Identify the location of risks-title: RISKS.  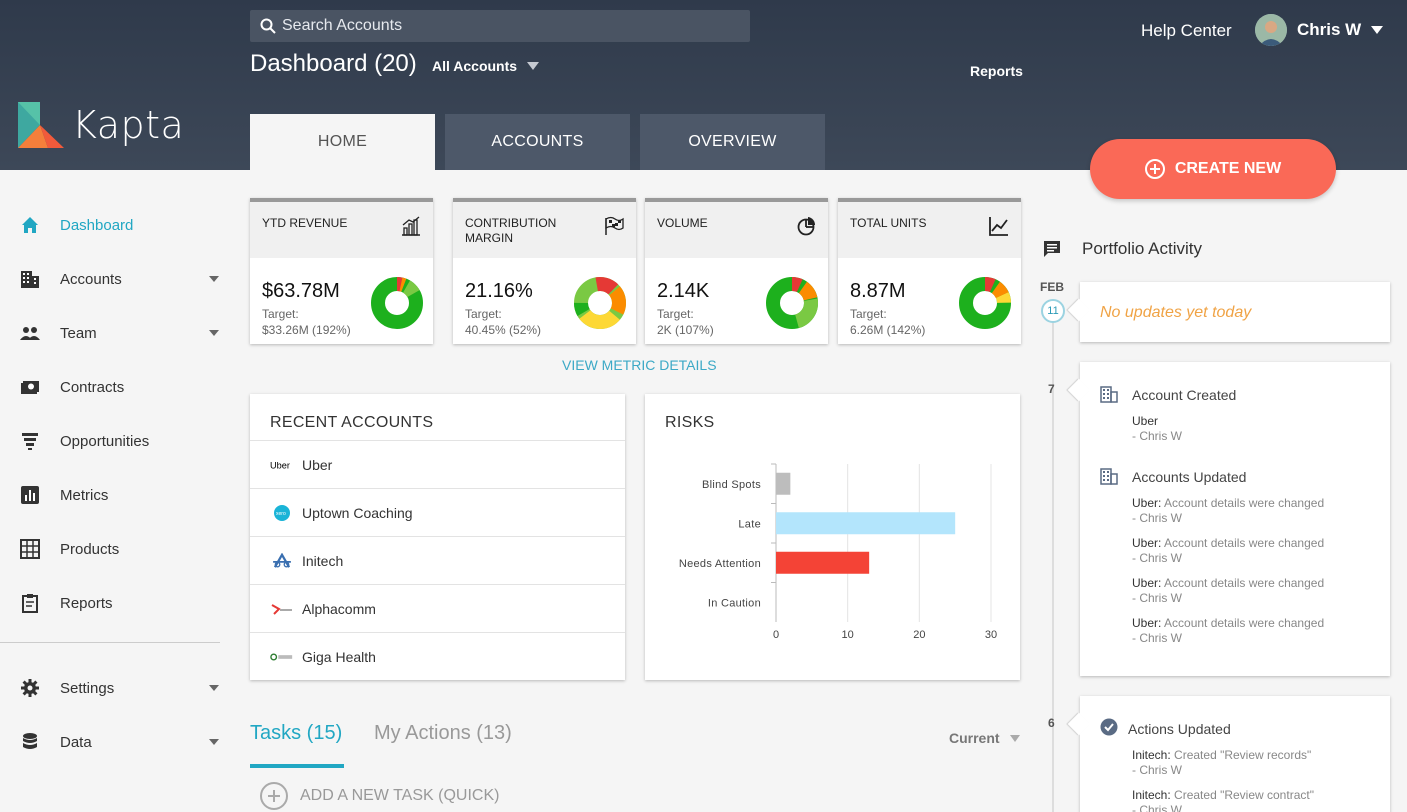
(690, 422).